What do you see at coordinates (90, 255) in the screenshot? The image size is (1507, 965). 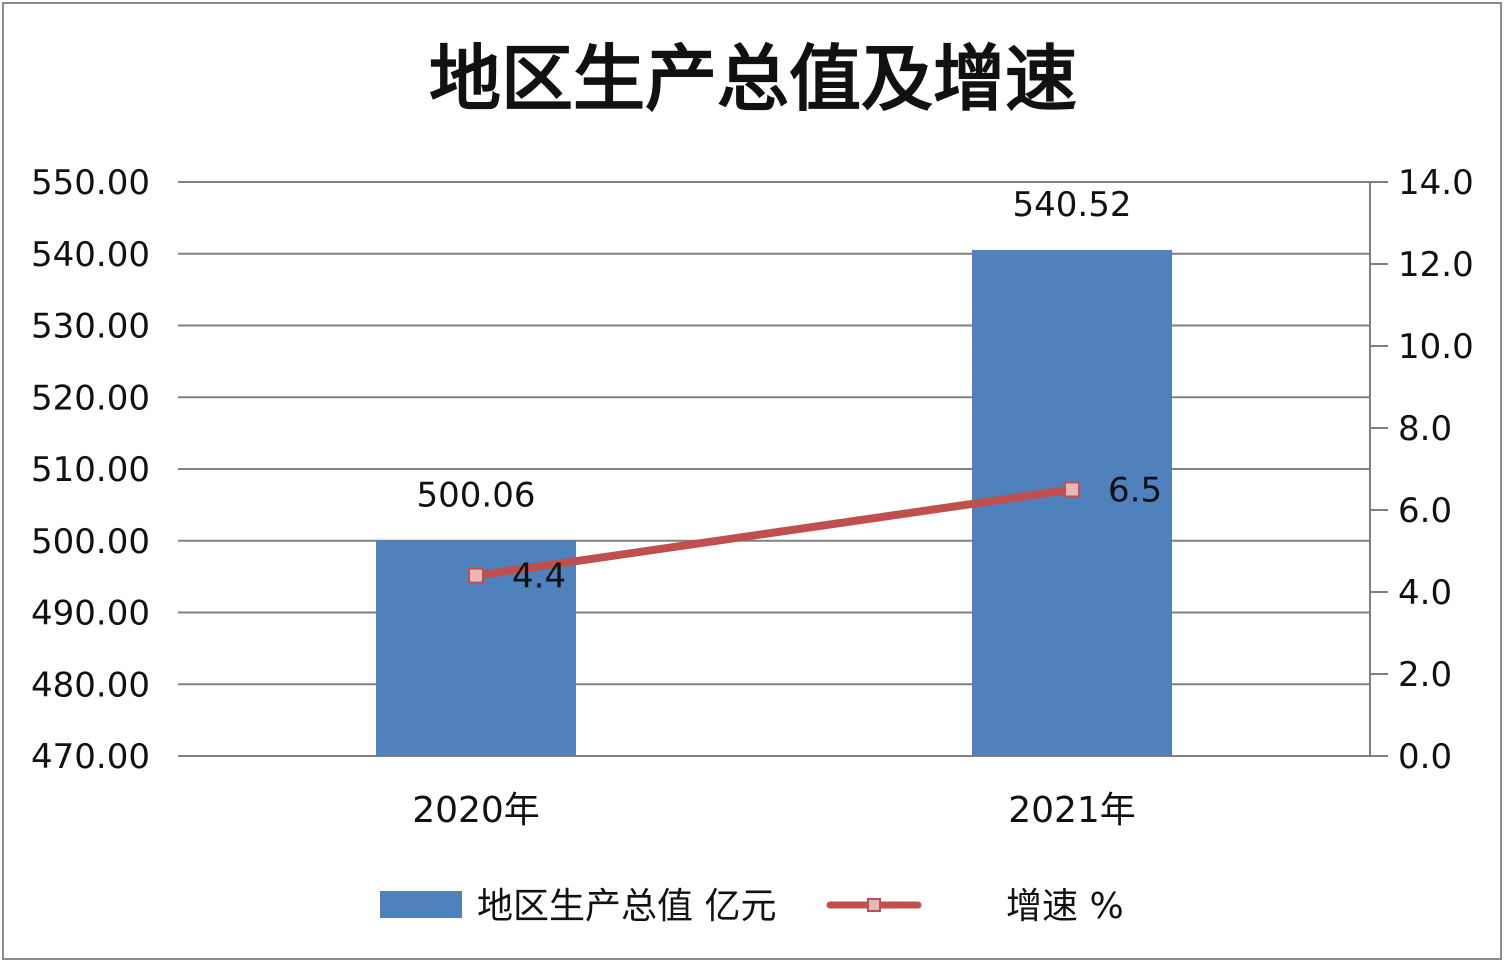 I see `y-left-tick-label: 540.00` at bounding box center [90, 255].